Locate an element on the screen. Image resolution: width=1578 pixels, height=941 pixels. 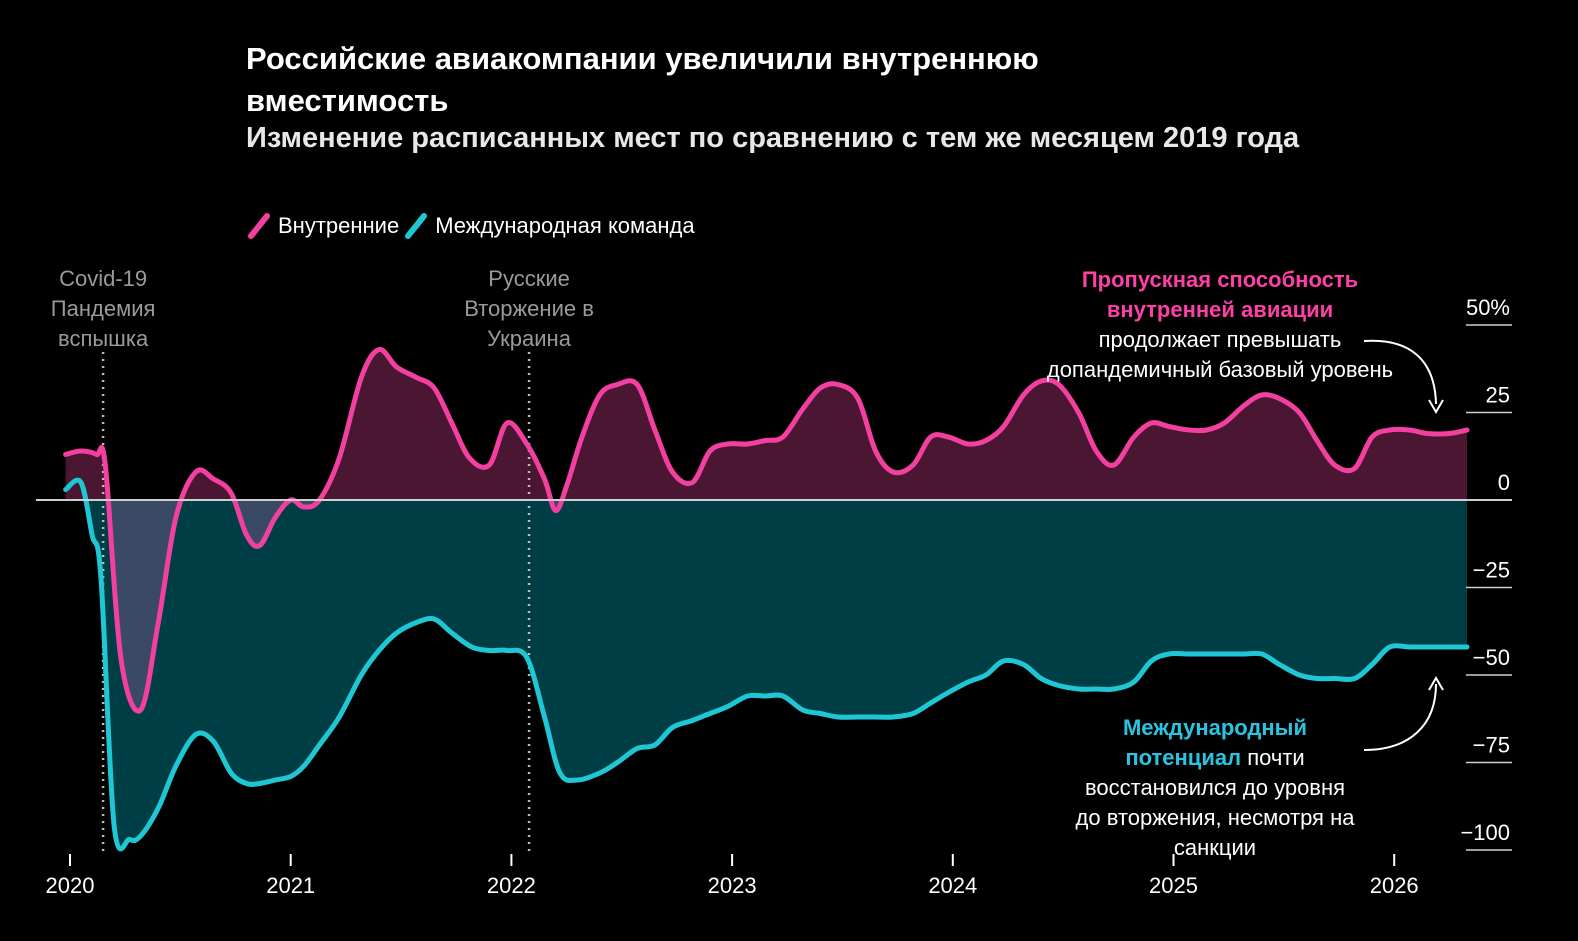
legend-swatch-domestic is located at coordinates (259, 226).